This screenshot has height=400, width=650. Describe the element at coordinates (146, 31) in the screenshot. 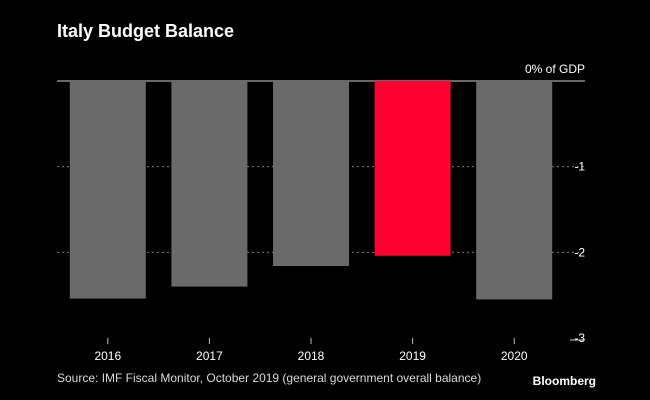

I see `chart-title: Italy Budget Balance` at that location.